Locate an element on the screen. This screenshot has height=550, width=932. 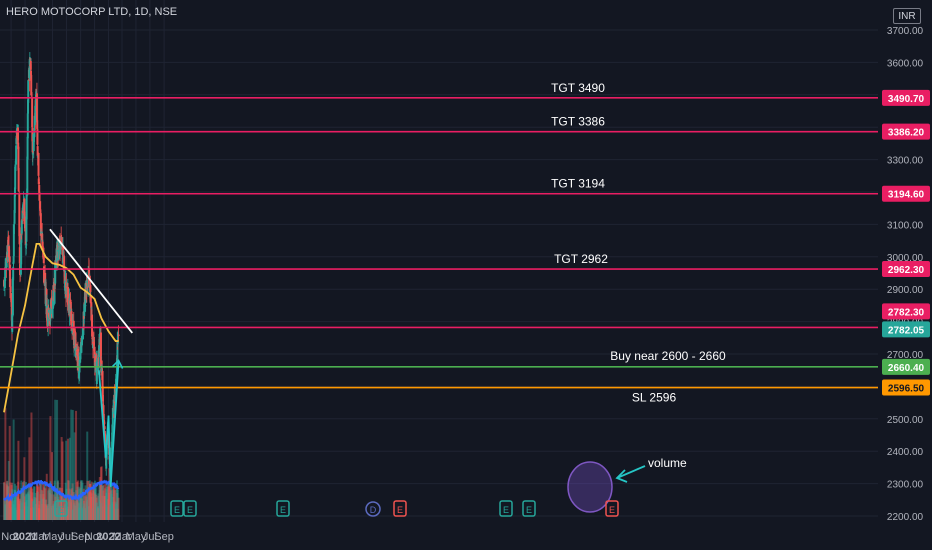
y-tick-label: 2400.00 is located at coordinates (905, 452).